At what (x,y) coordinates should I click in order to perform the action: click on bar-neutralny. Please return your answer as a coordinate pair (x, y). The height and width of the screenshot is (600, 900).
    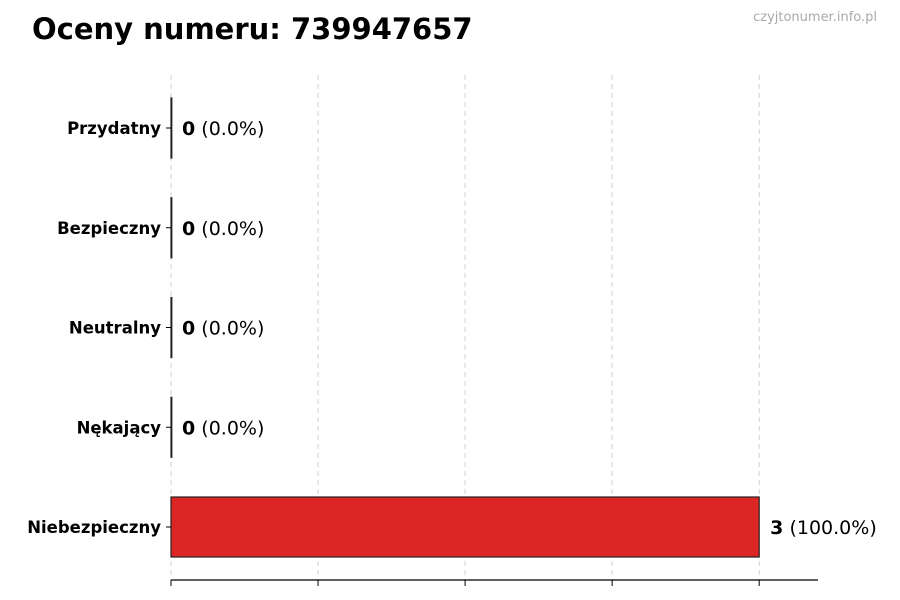
    Looking at the image, I should click on (171, 327).